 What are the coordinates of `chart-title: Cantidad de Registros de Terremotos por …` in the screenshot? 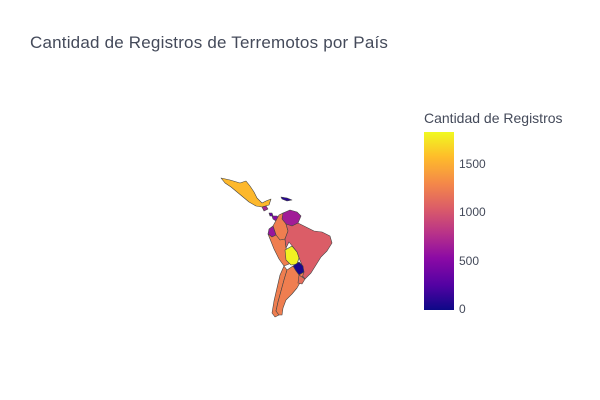 It's located at (209, 42).